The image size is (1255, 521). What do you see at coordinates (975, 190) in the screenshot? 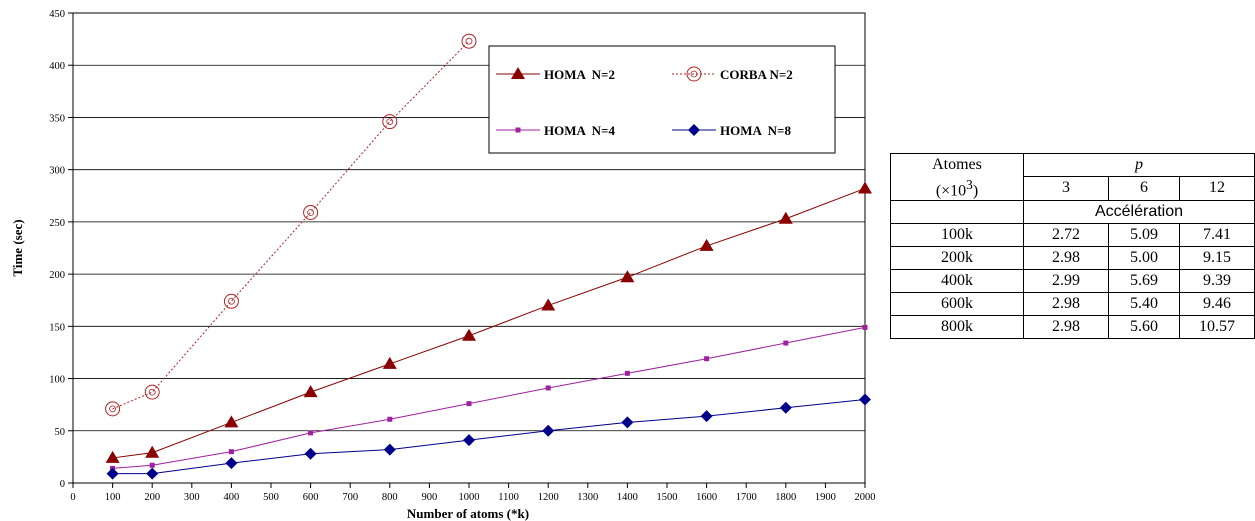
I see `atoms-unit-suffix: )` at bounding box center [975, 190].